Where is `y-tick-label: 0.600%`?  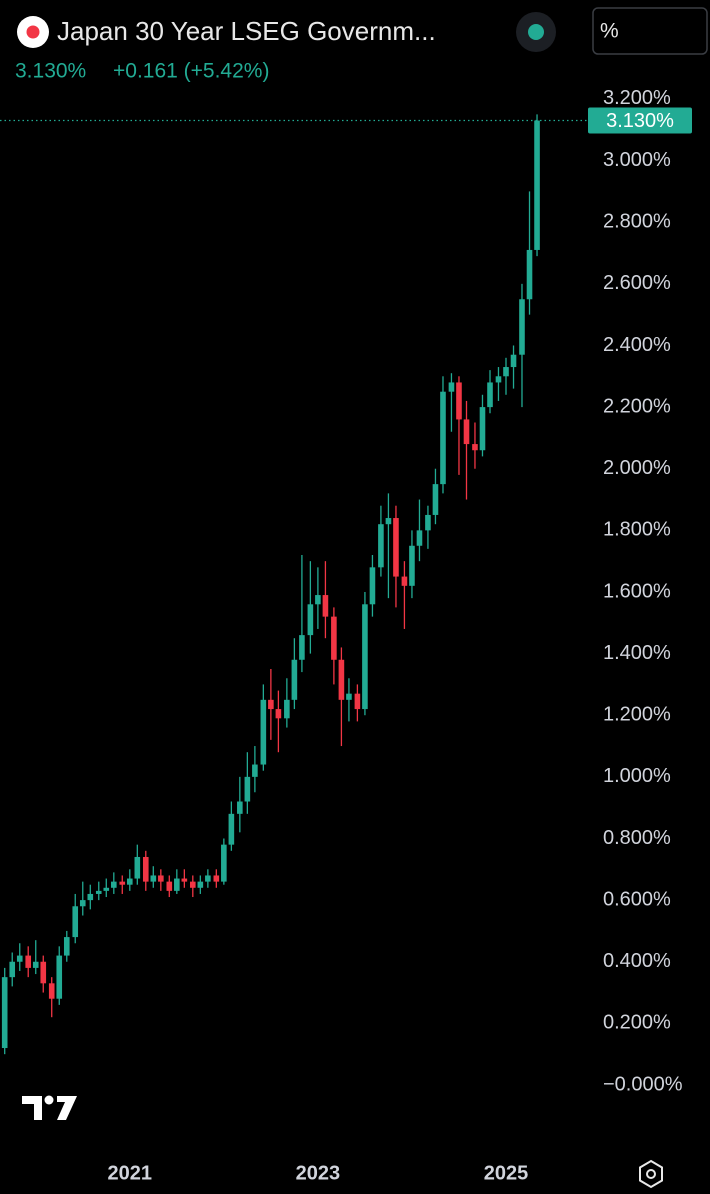
y-tick-label: 0.600% is located at coordinates (637, 899).